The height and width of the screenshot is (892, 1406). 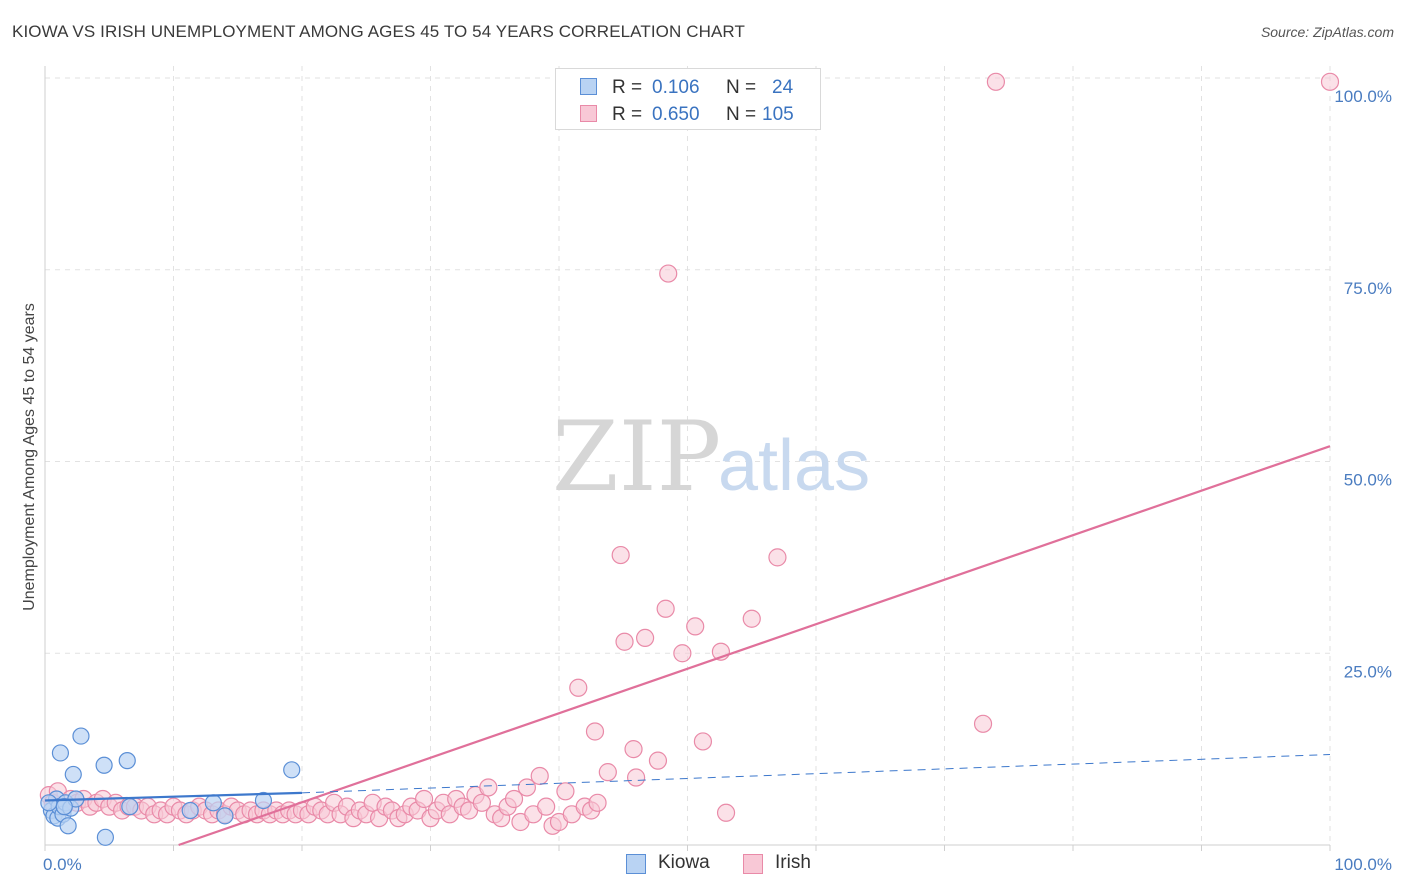 I want to click on n-value: 24, so click(x=783, y=87).